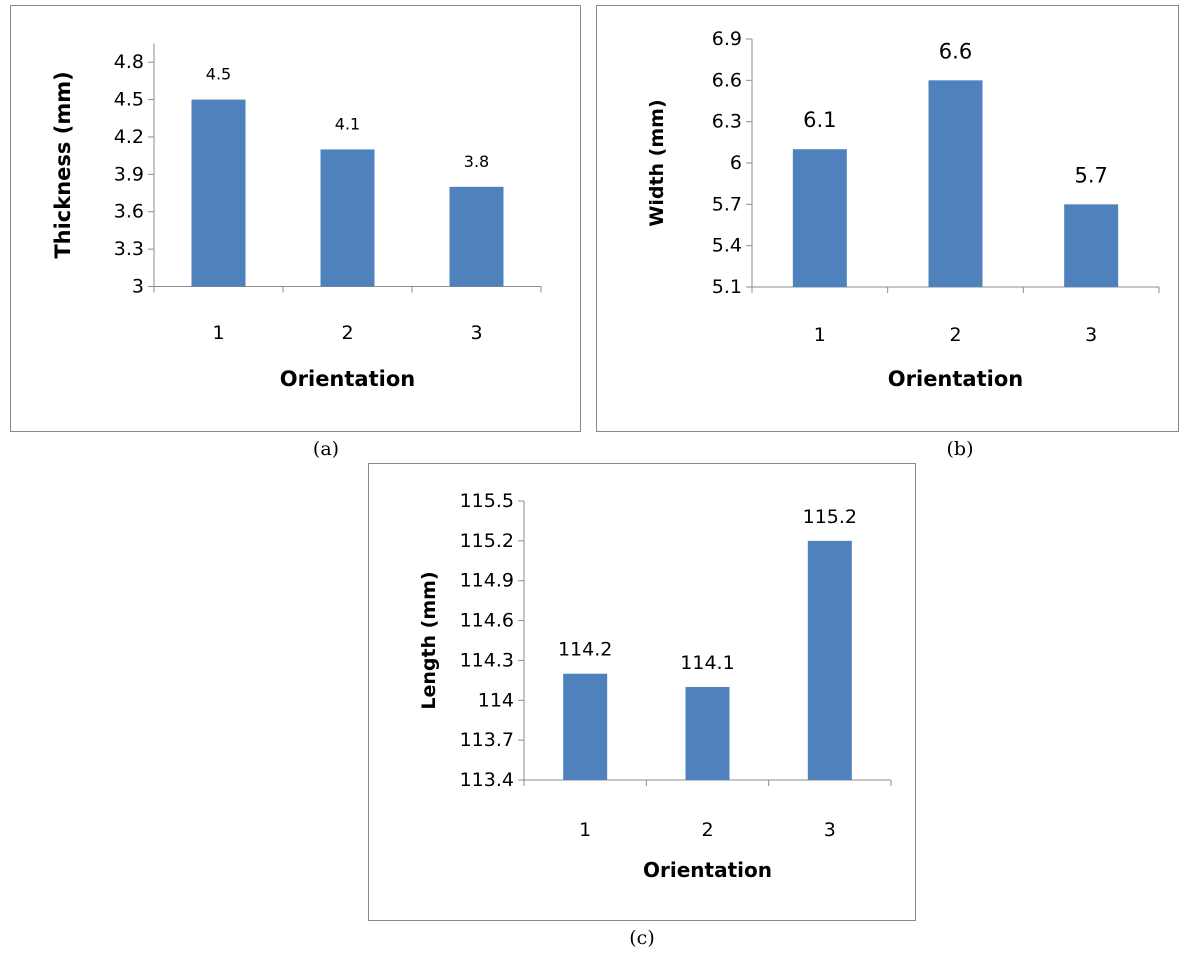 This screenshot has width=1183, height=957. I want to click on y-tick-label: 113.4, so click(487, 780).